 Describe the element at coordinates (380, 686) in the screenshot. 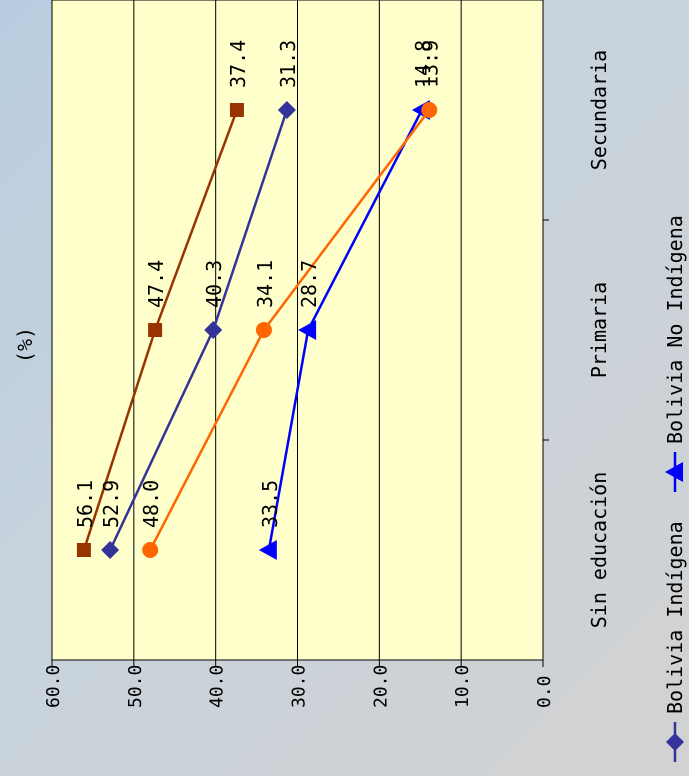

I see `value-tick-label: 20.0` at that location.